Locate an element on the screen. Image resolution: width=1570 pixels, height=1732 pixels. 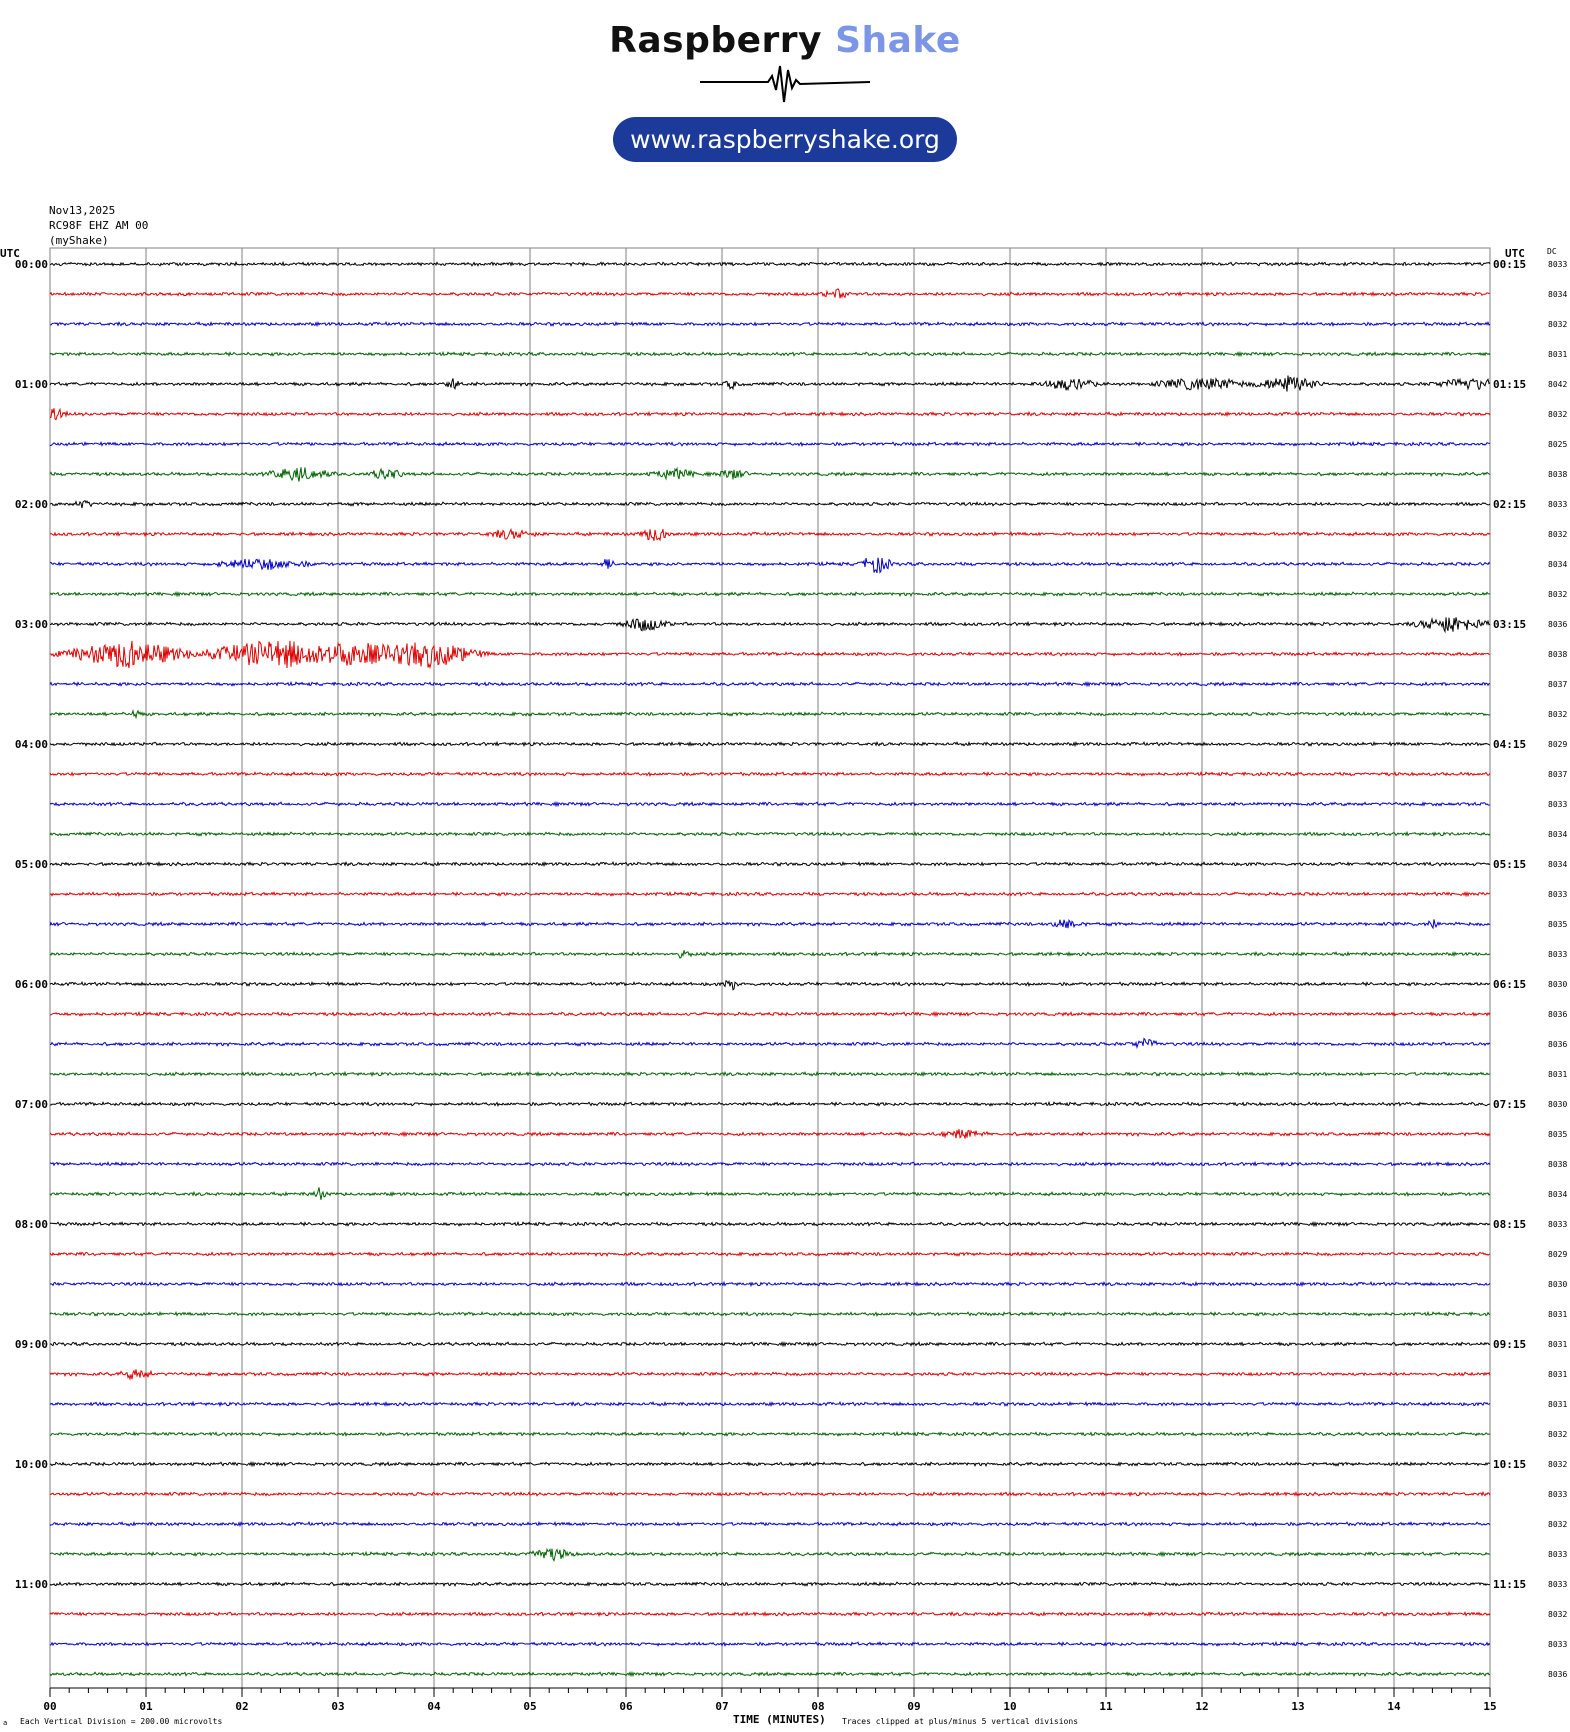
dc-offset-label: 8042 is located at coordinates (1557, 384).